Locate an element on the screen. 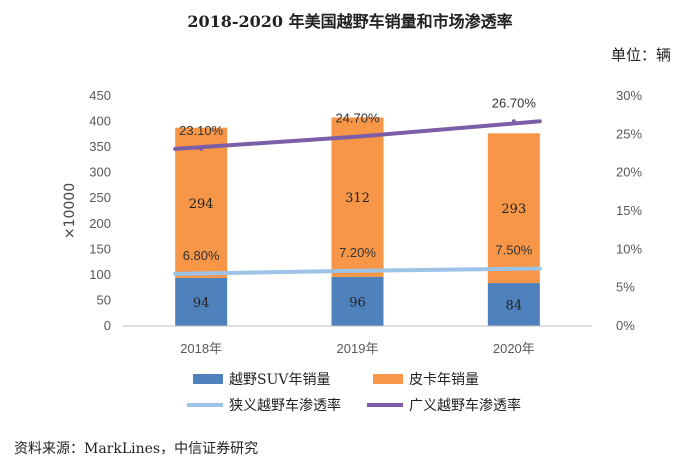 The height and width of the screenshot is (460, 700). legend-label-1: 皮卡年销量 is located at coordinates (444, 380).